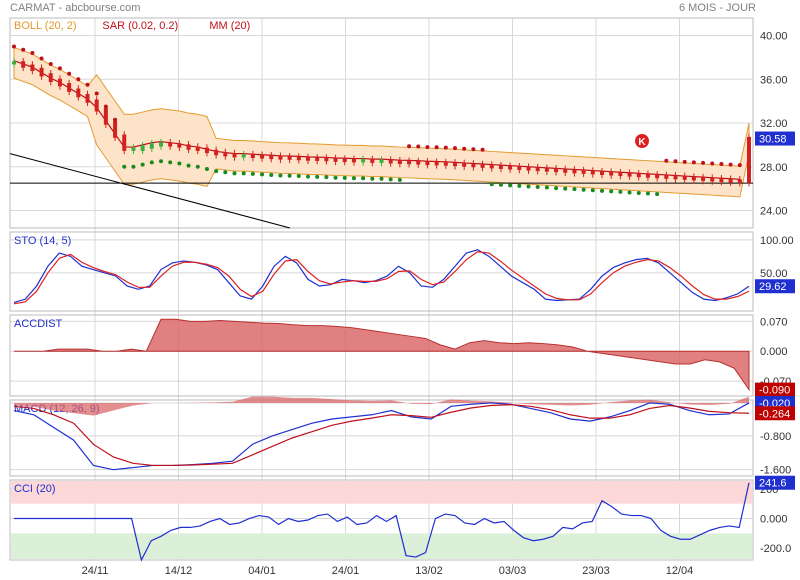 Image resolution: width=800 pixels, height=580 pixels. I want to click on y-tick-label: -1.600, so click(775, 471).